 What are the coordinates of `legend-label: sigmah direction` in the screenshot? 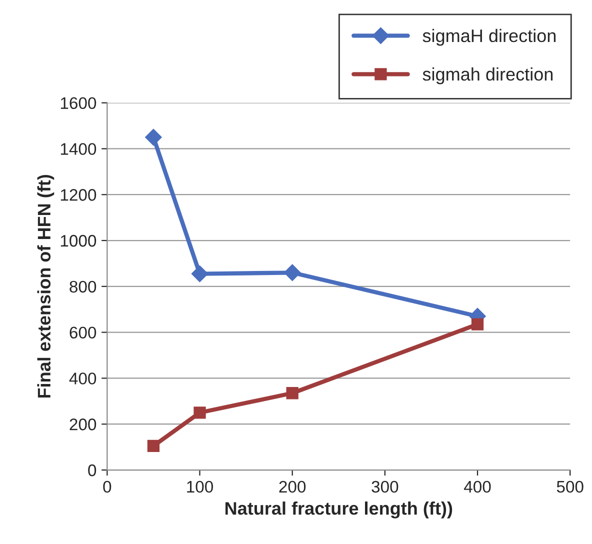 It's located at (487, 75).